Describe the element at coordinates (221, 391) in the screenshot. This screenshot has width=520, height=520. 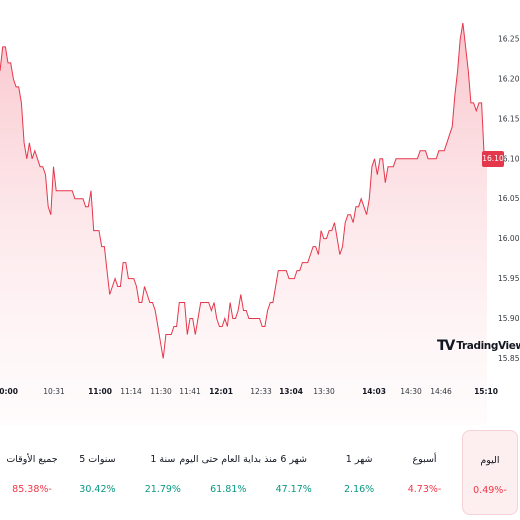
I see `x-tick-label: 12:01` at that location.